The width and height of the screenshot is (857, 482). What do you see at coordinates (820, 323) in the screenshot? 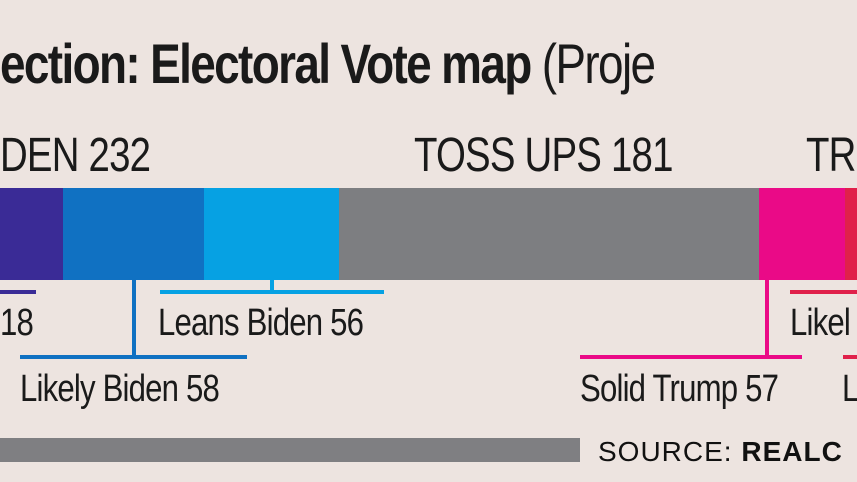
I see `label-likely-trump: Likel` at bounding box center [820, 323].